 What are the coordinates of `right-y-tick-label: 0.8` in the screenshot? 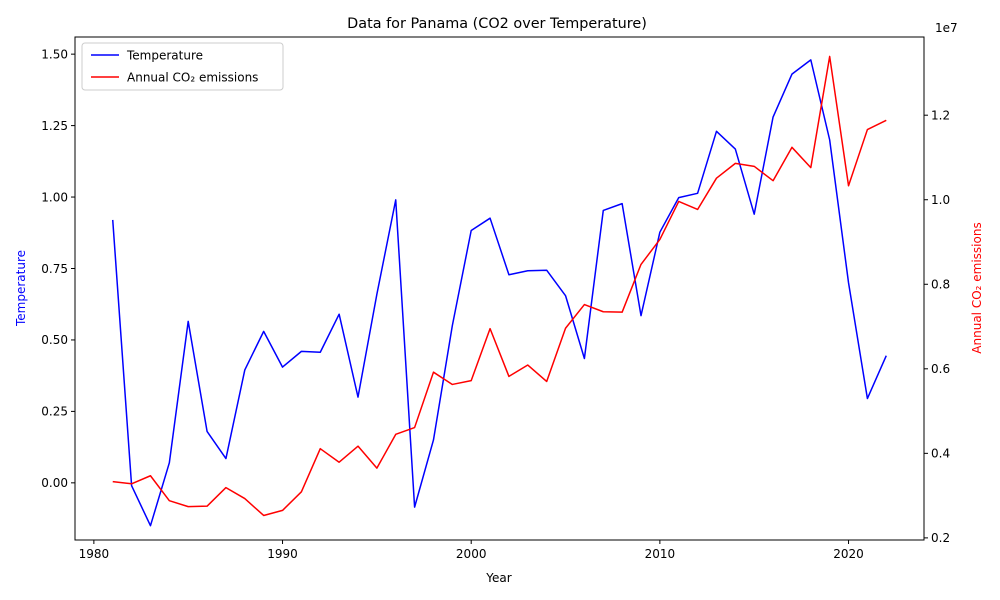 It's located at (940, 285).